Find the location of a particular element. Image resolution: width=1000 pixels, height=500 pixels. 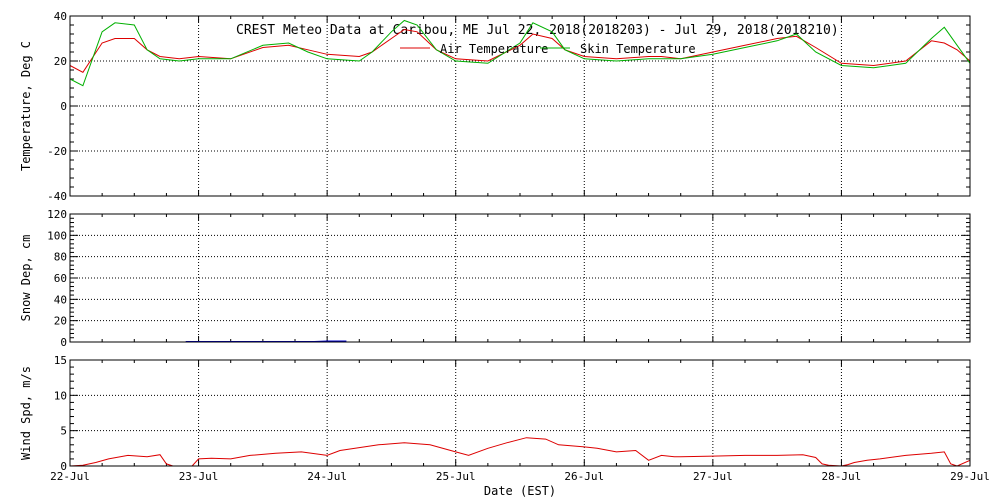

y-tick-label: 15 is located at coordinates (60, 360).